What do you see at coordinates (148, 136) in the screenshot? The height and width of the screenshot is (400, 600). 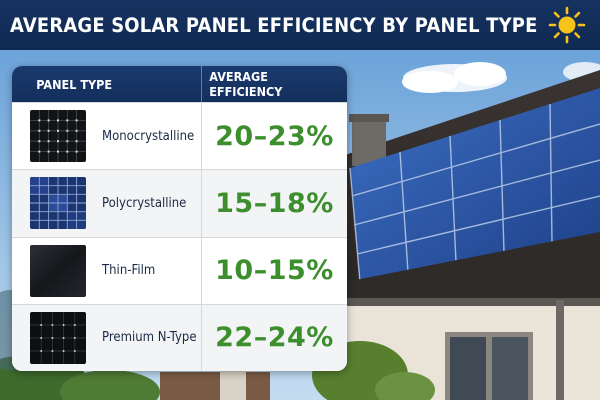 I see `panel-type-label: Monocrystalline` at bounding box center [148, 136].